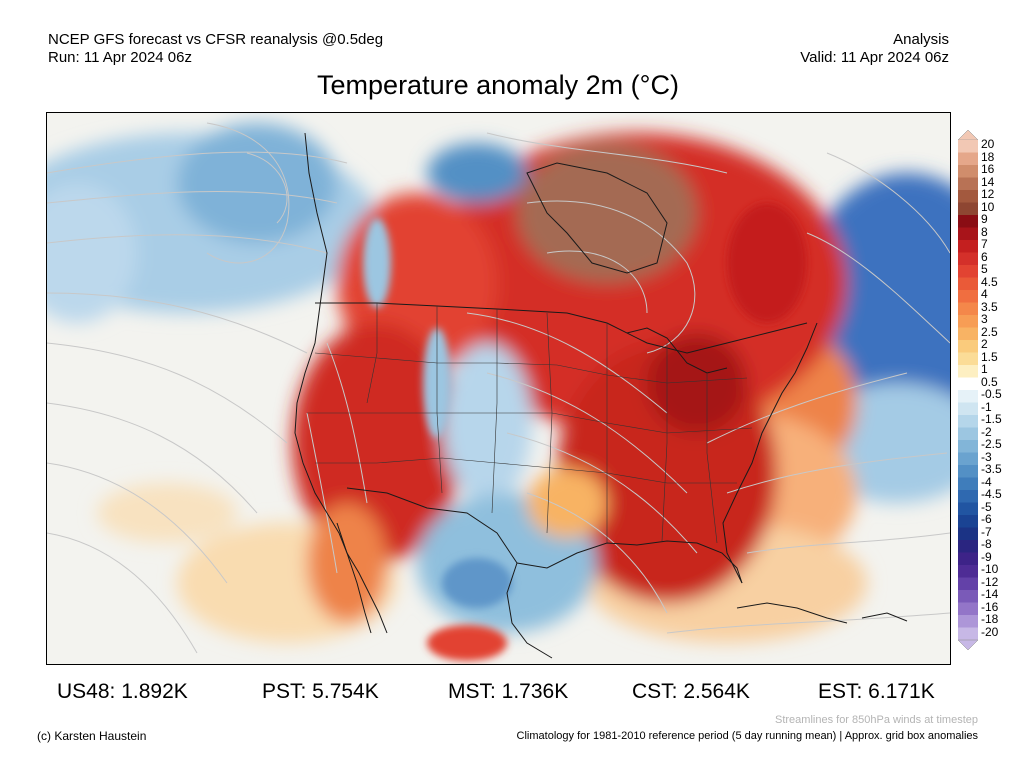  What do you see at coordinates (677, 350) in the screenshot?
I see `great-lakes-outline` at bounding box center [677, 350].